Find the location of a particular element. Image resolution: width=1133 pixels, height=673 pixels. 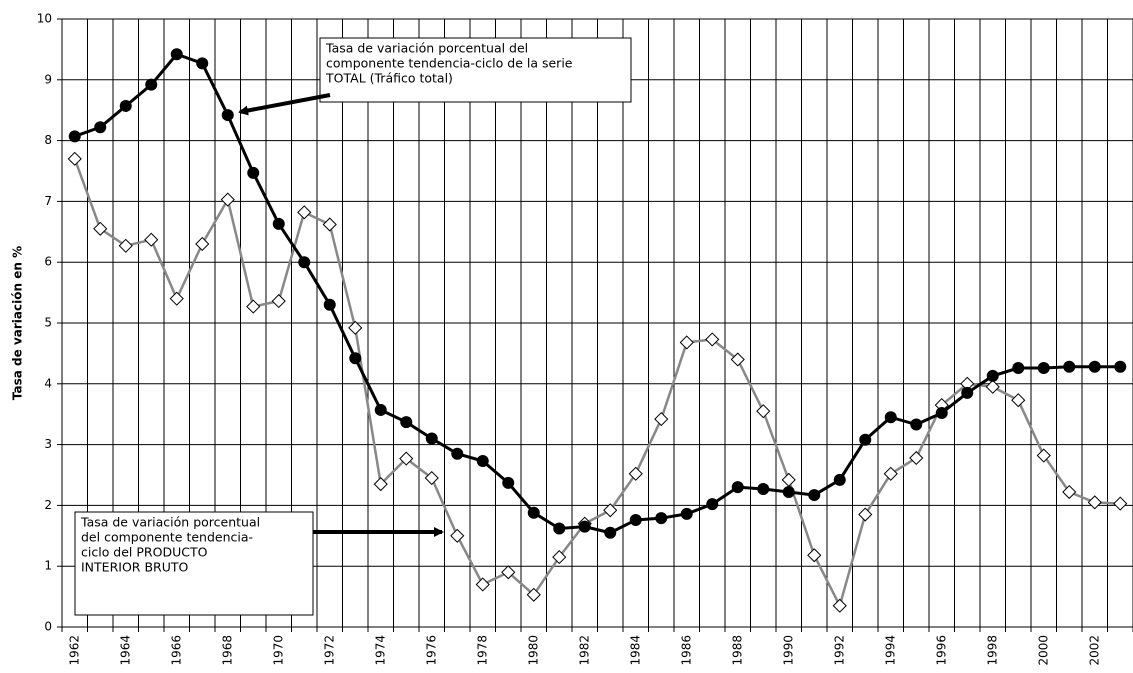

x-tick-label: 1998 is located at coordinates (992, 650).